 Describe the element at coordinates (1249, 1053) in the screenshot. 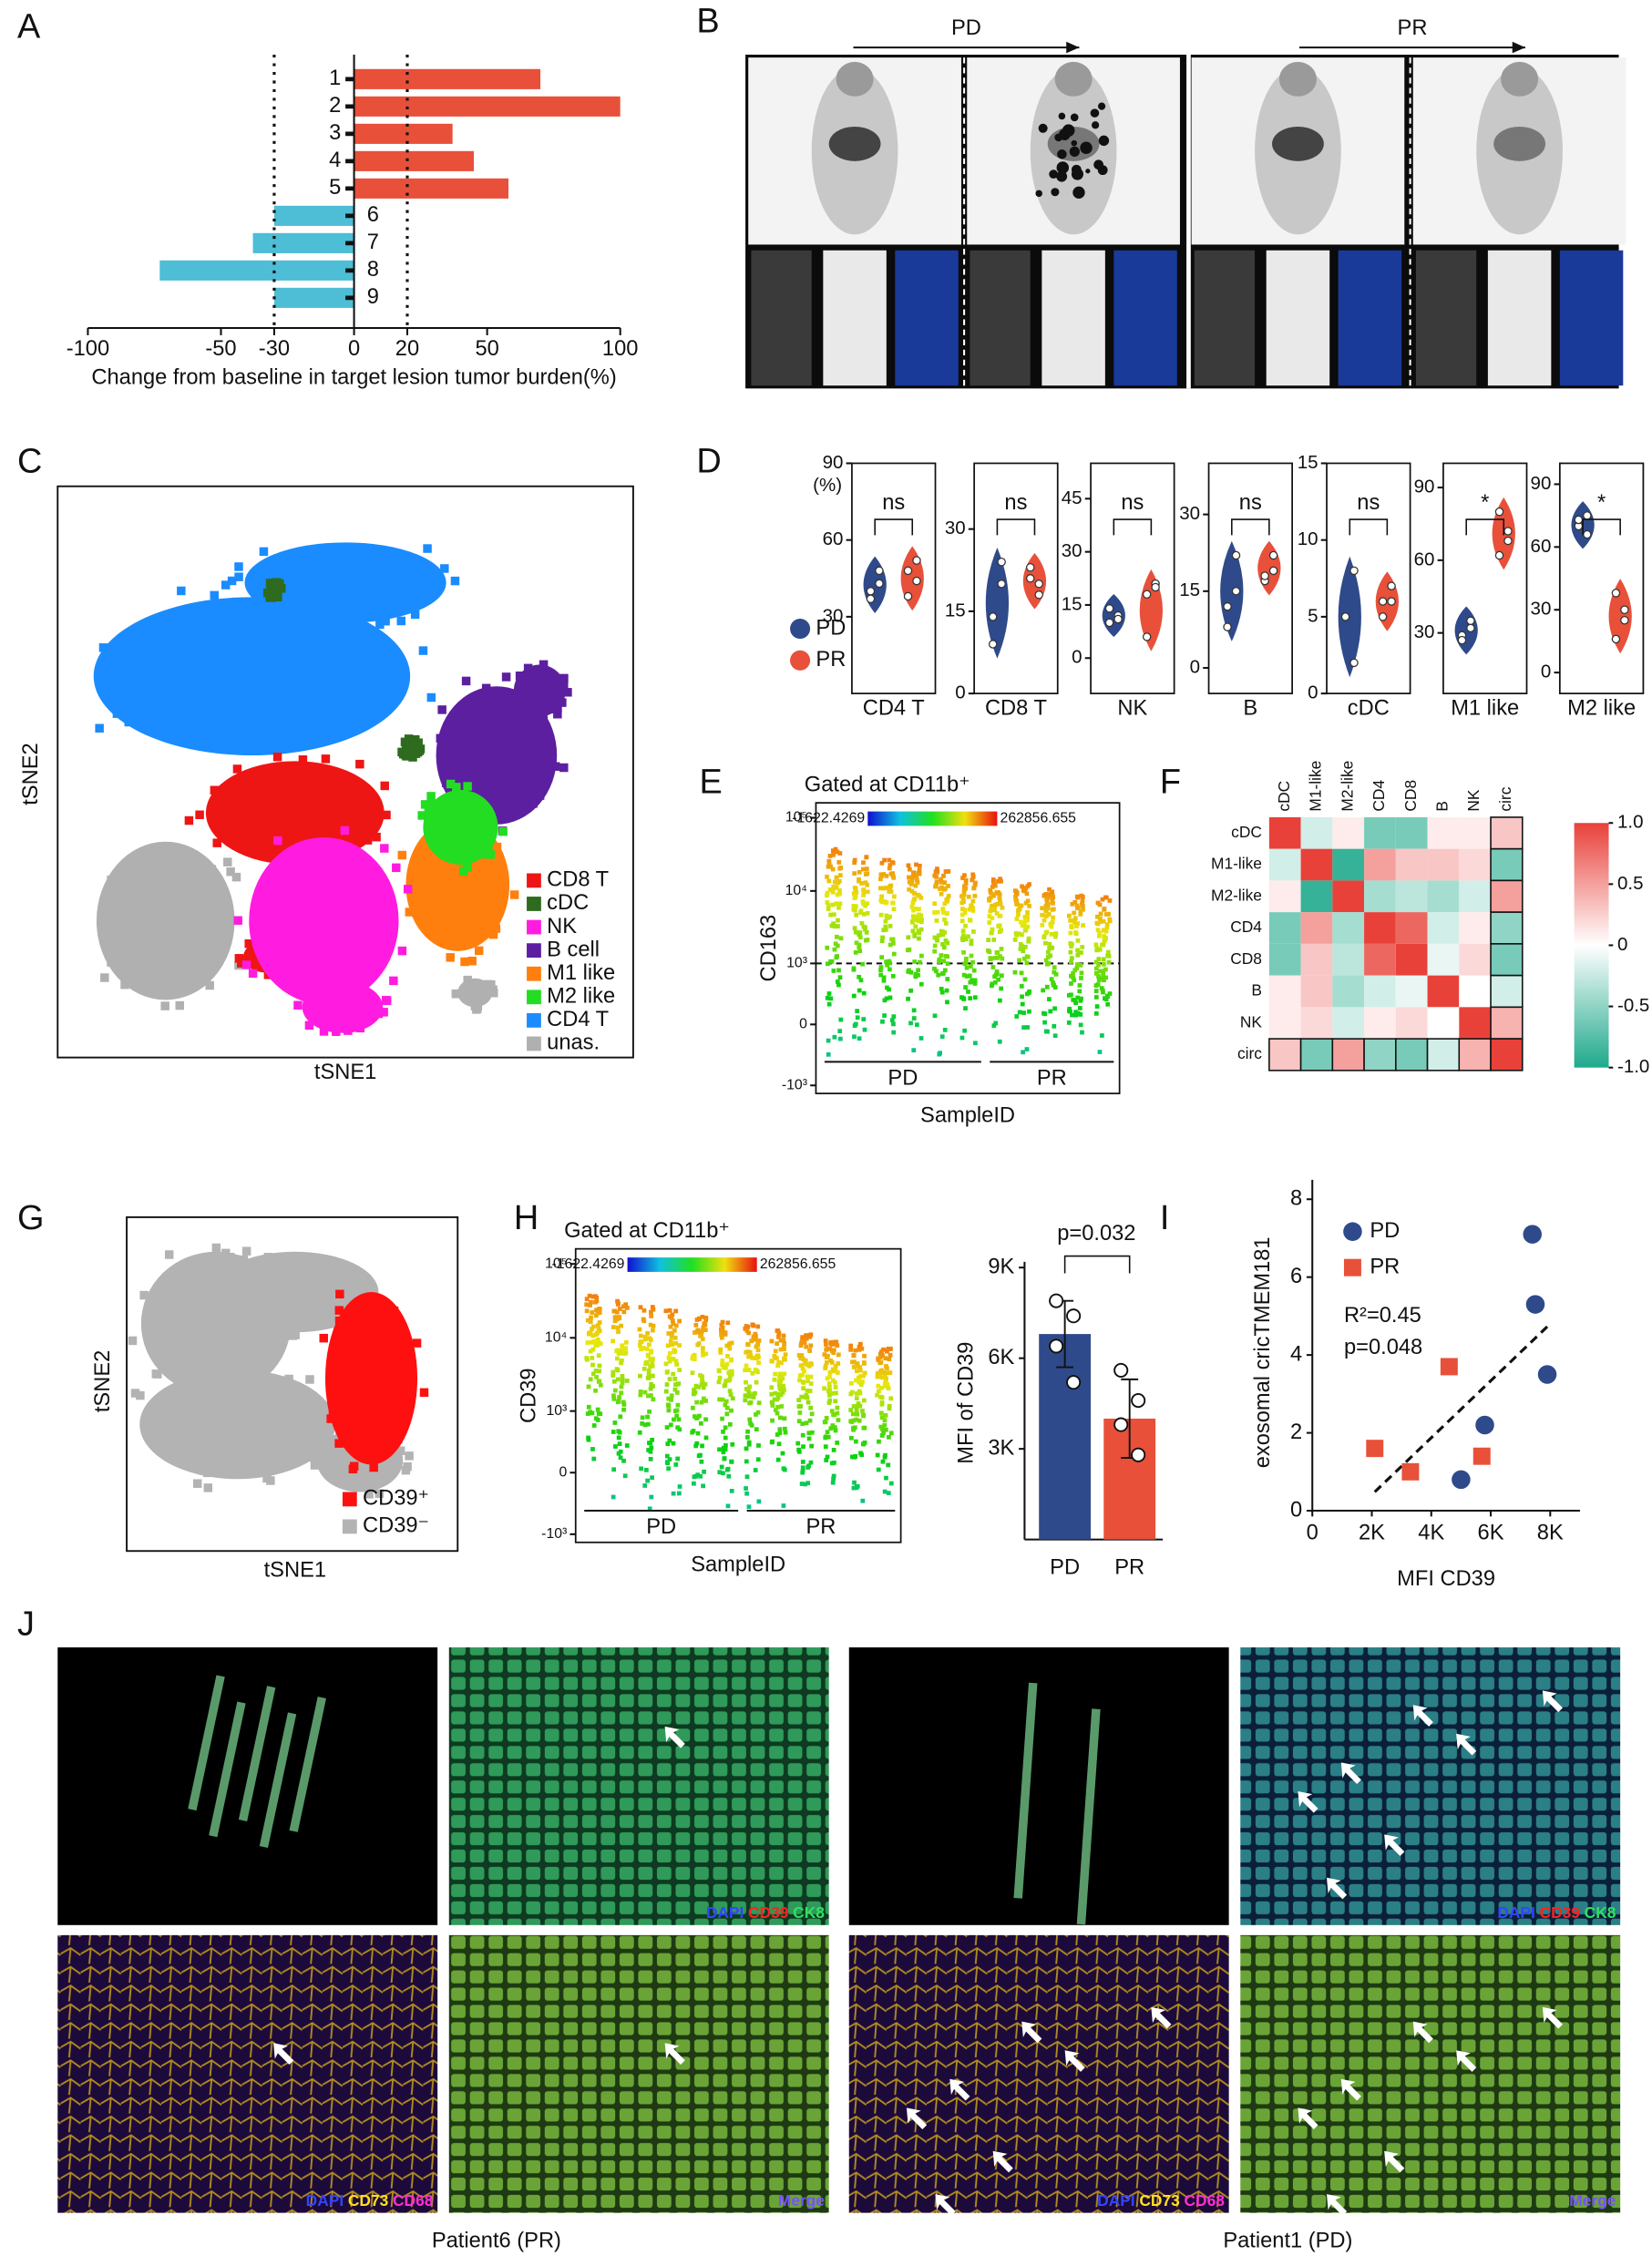

I see `row-label: circ` at that location.